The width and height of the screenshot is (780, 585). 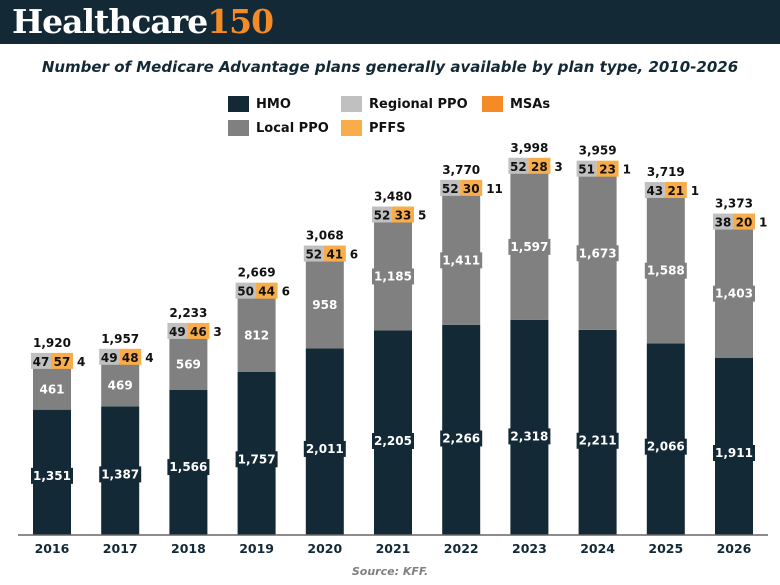 I want to click on label-regional-ppo-2021: 52, so click(x=382, y=216).